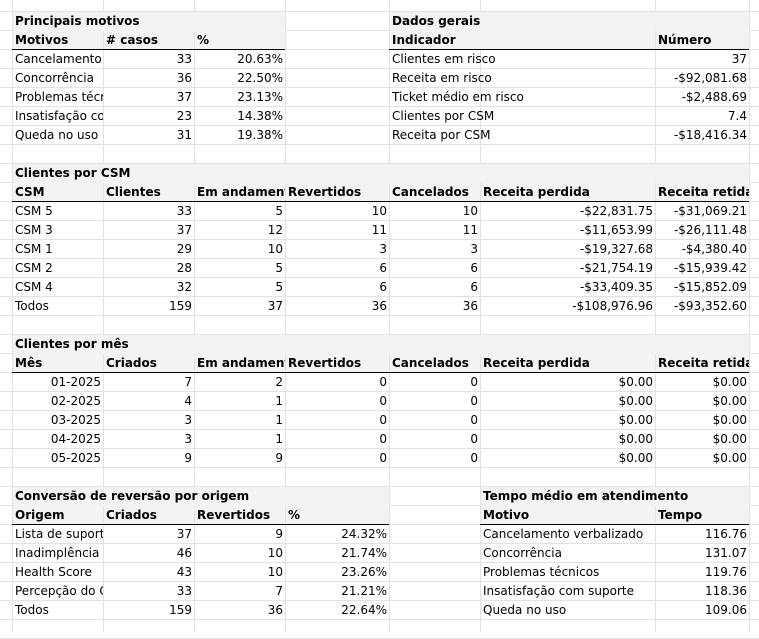 The width and height of the screenshot is (759, 639). I want to click on clientes-por-csm-cell: -$19,327.68, so click(616, 249).